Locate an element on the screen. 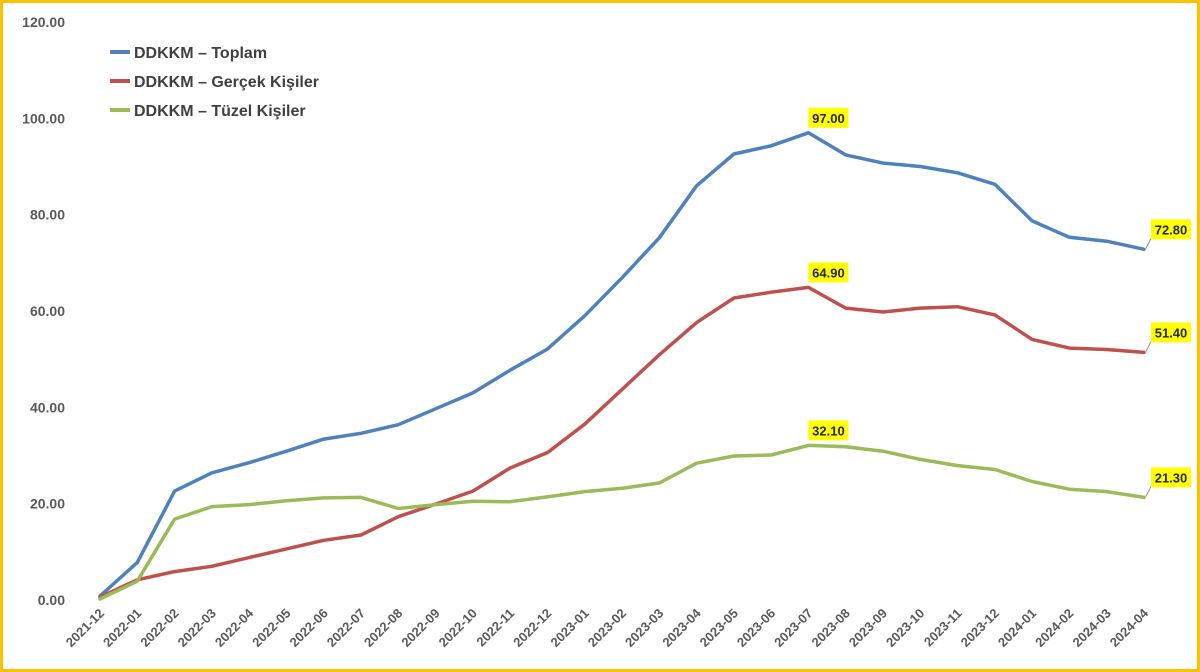 The height and width of the screenshot is (672, 1200). x-tick-label: 2022-03 is located at coordinates (197, 628).